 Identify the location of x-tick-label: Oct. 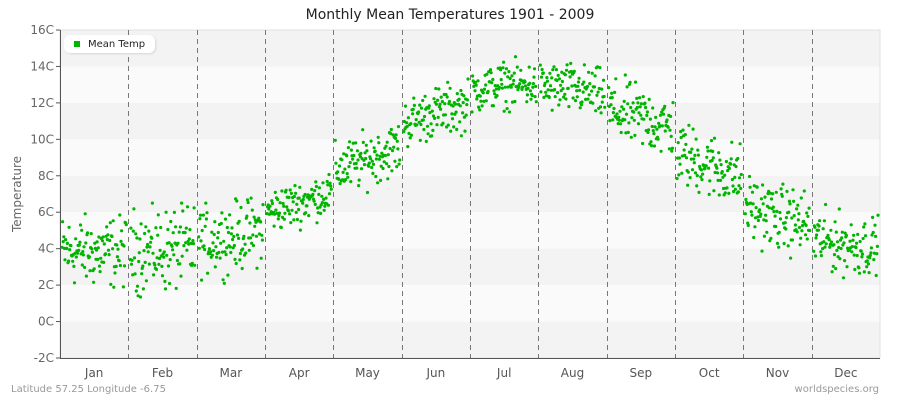
(709, 373).